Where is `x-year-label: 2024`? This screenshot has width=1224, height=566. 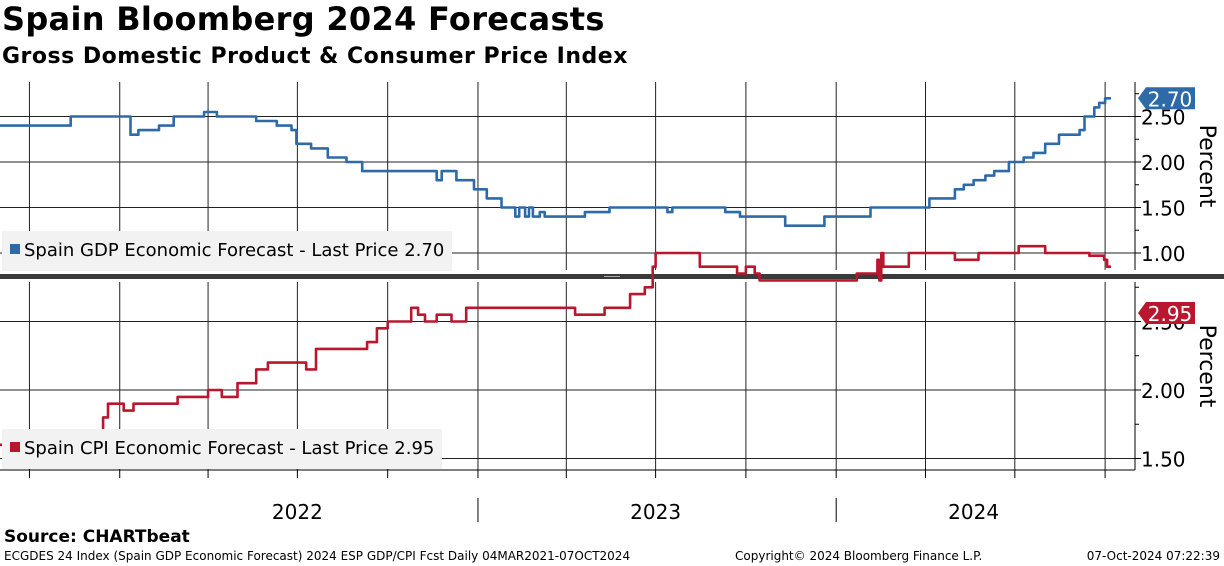
x-year-label: 2024 is located at coordinates (973, 512).